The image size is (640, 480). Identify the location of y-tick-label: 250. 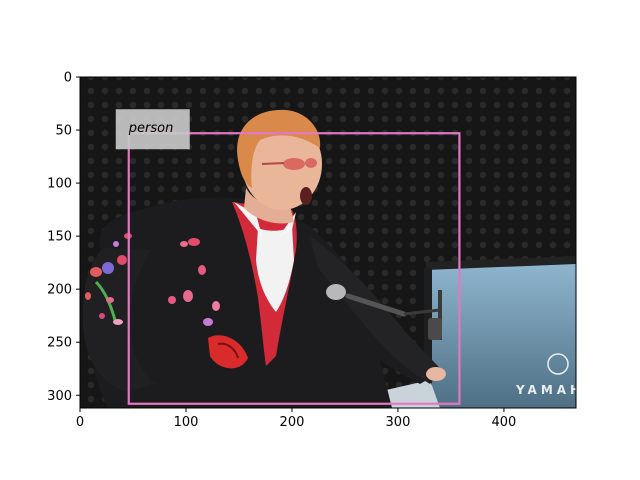
(59, 343).